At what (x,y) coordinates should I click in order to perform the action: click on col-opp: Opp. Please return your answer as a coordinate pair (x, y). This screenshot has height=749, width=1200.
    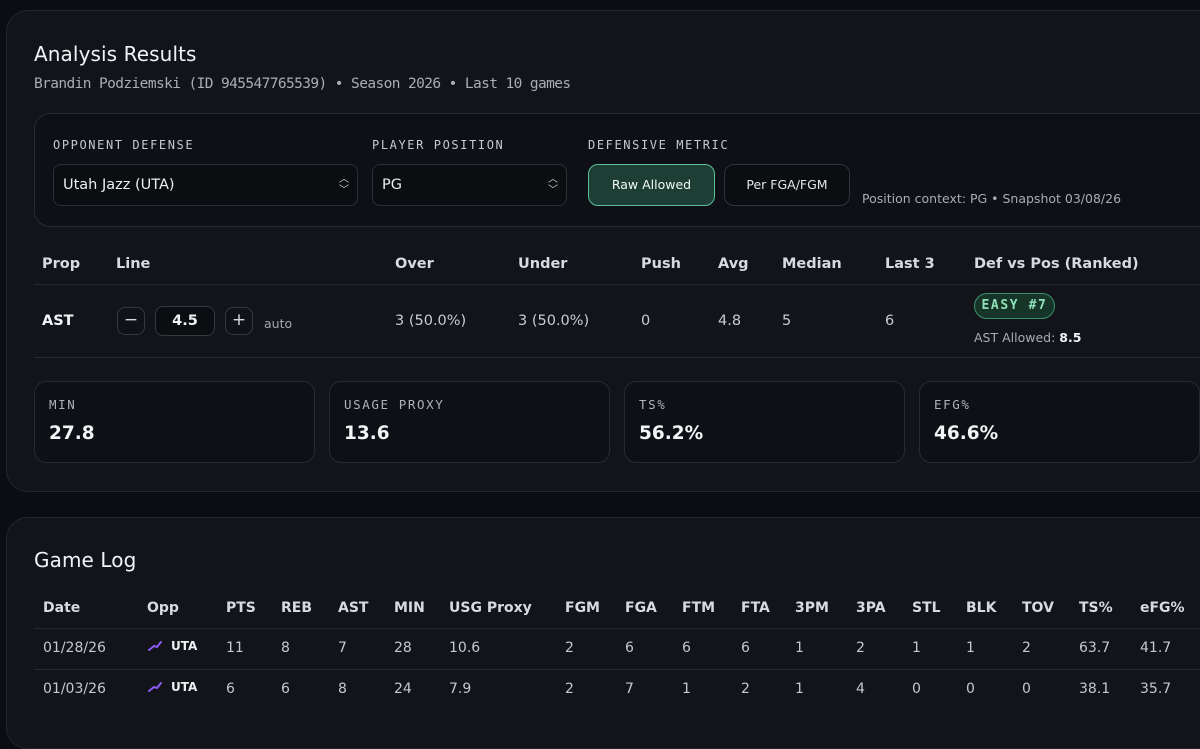
    Looking at the image, I should click on (163, 608).